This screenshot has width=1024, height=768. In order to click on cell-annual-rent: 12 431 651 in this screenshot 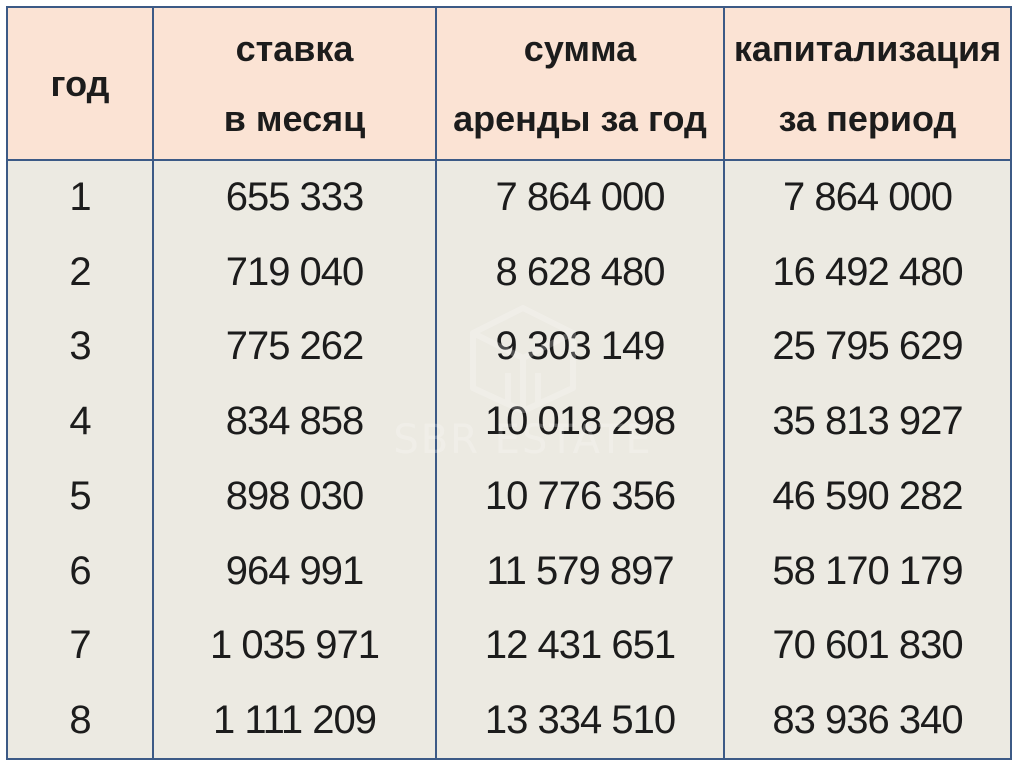, I will do `click(579, 646)`.